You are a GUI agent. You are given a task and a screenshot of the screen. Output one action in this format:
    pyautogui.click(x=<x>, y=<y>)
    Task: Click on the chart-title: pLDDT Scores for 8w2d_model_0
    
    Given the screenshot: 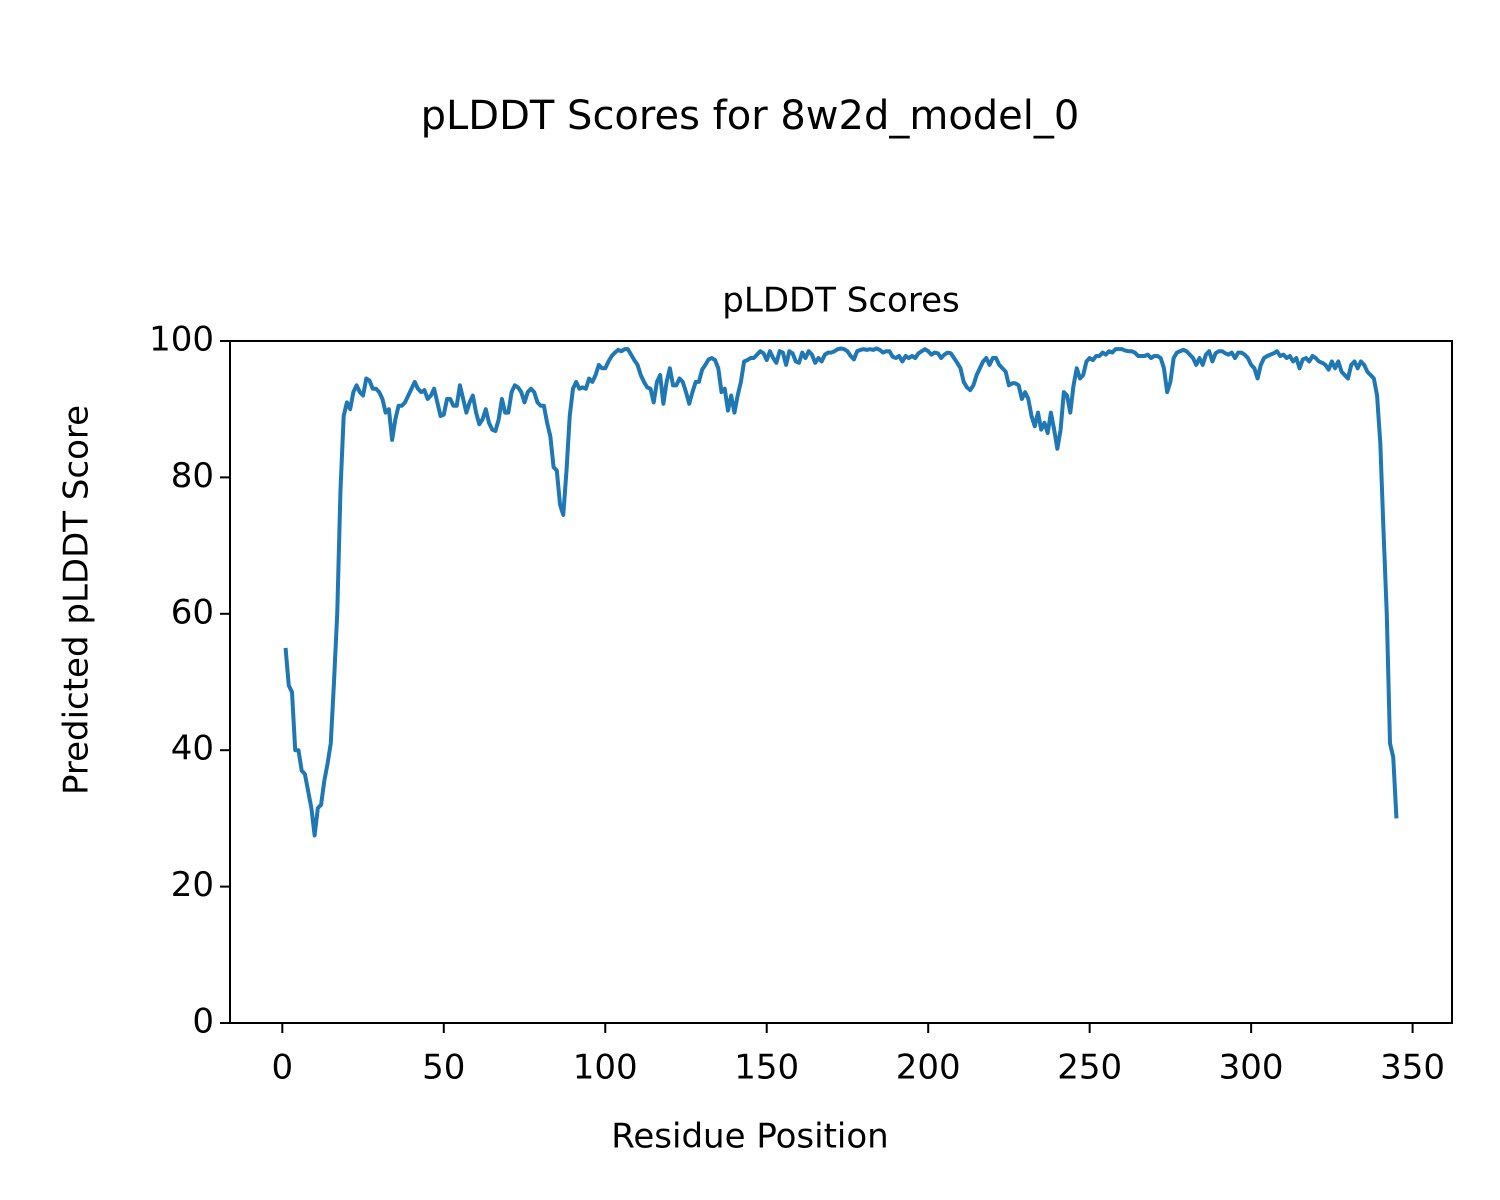 What is the action you would take?
    pyautogui.click(x=750, y=116)
    